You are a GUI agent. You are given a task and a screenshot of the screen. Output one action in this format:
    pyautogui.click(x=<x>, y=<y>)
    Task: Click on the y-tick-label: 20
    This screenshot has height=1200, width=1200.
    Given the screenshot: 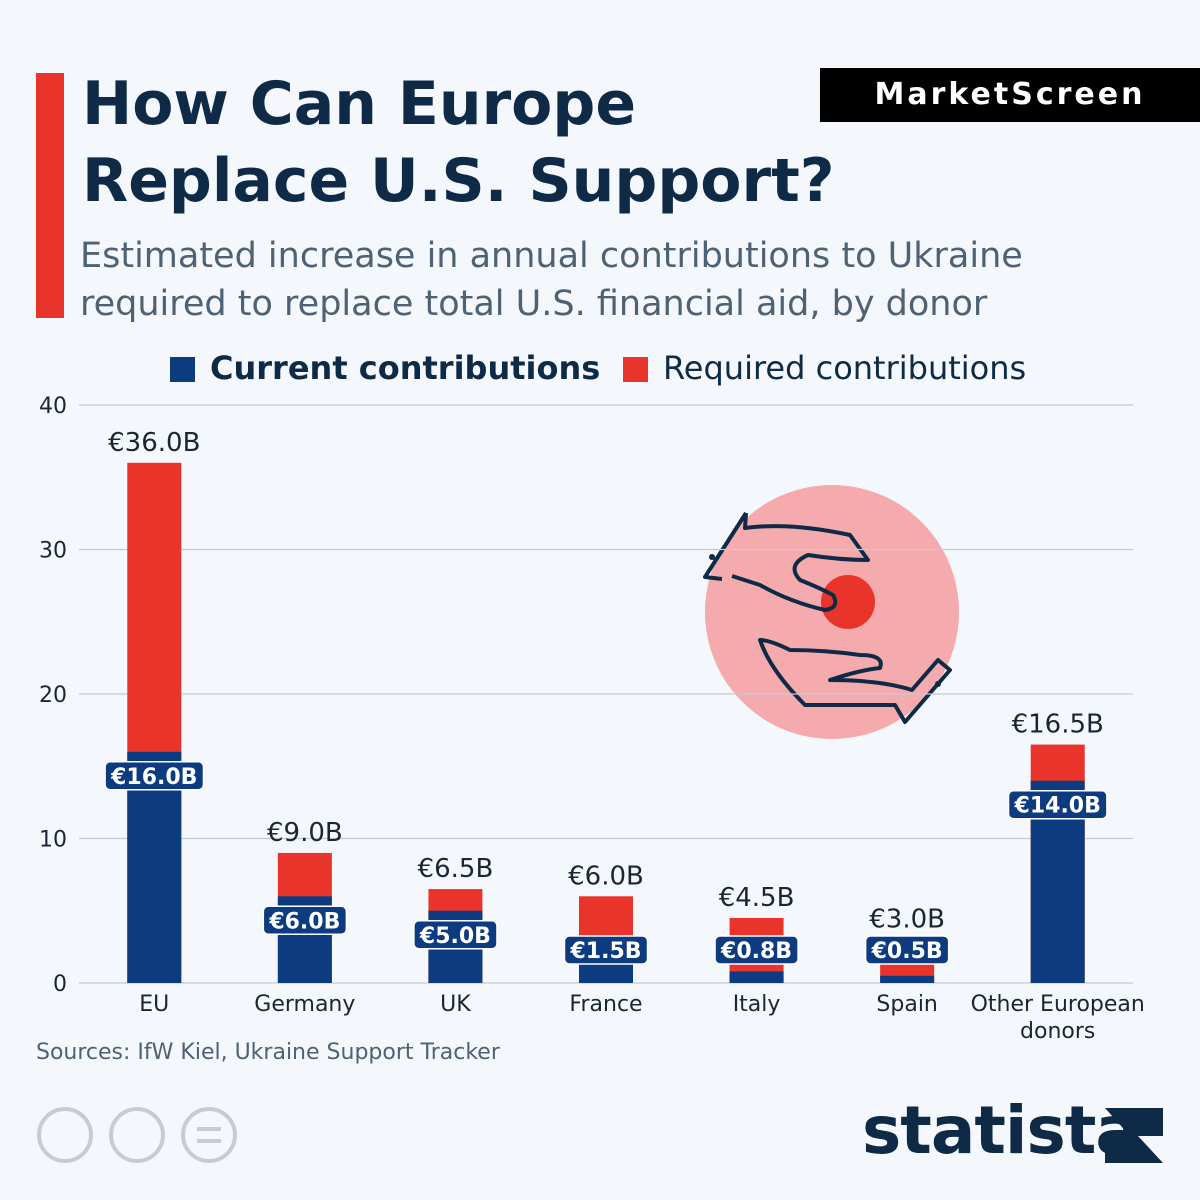 What is the action you would take?
    pyautogui.click(x=53, y=695)
    